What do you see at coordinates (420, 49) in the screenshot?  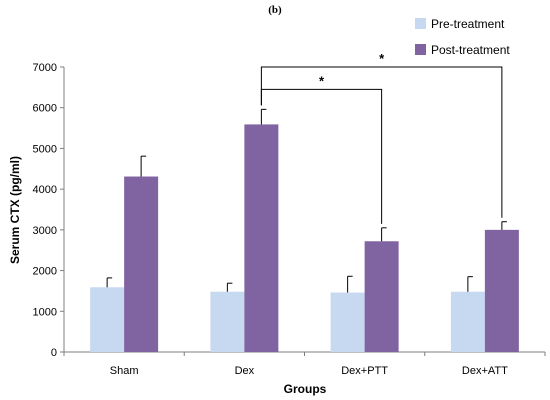 I see `legend-swatch-post` at bounding box center [420, 49].